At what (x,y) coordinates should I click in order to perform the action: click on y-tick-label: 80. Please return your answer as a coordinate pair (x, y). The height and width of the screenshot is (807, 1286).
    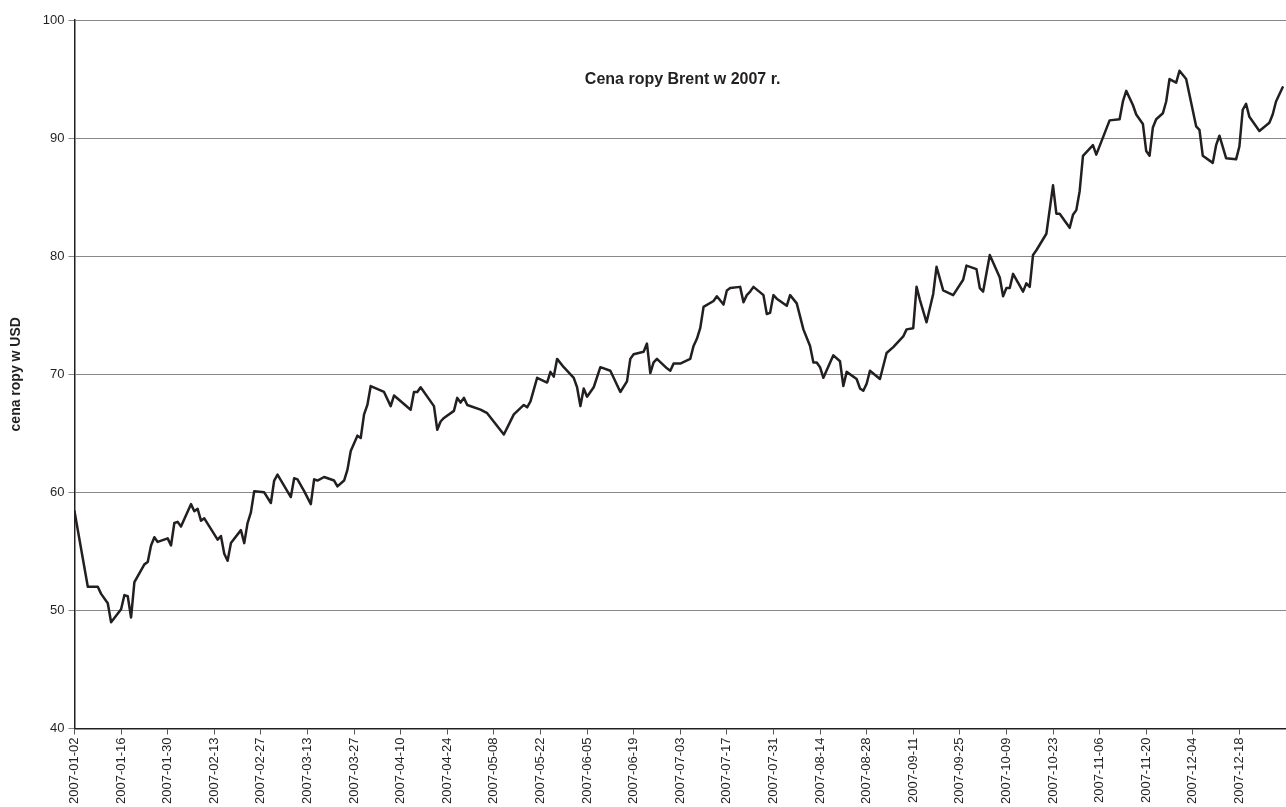
    Looking at the image, I should click on (57, 255).